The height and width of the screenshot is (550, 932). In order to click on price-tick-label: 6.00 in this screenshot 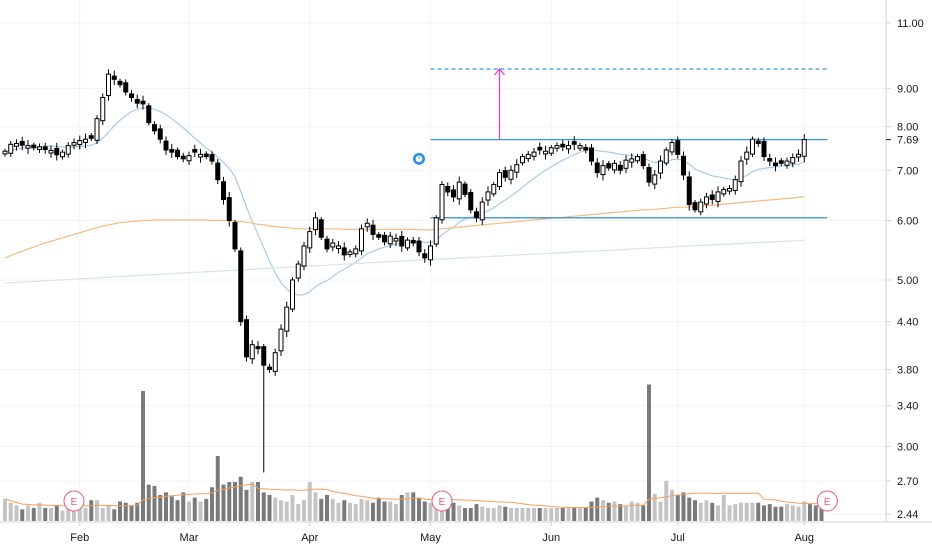, I will do `click(907, 222)`.